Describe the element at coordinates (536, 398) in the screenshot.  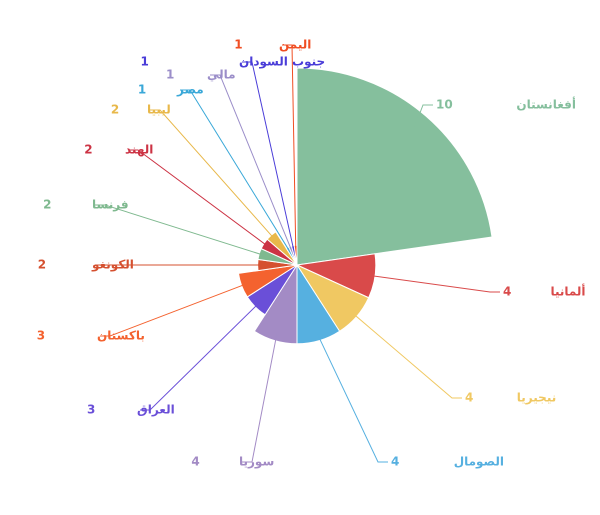
I see `data-label-name: نيجيريا` at that location.